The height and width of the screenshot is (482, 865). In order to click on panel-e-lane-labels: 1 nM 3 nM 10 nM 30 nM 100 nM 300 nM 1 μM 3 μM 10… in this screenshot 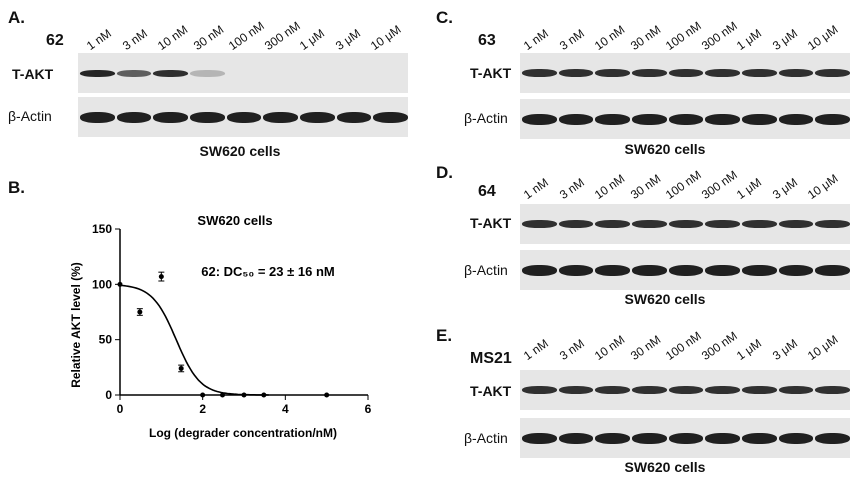, I will do `click(683, 343)`.